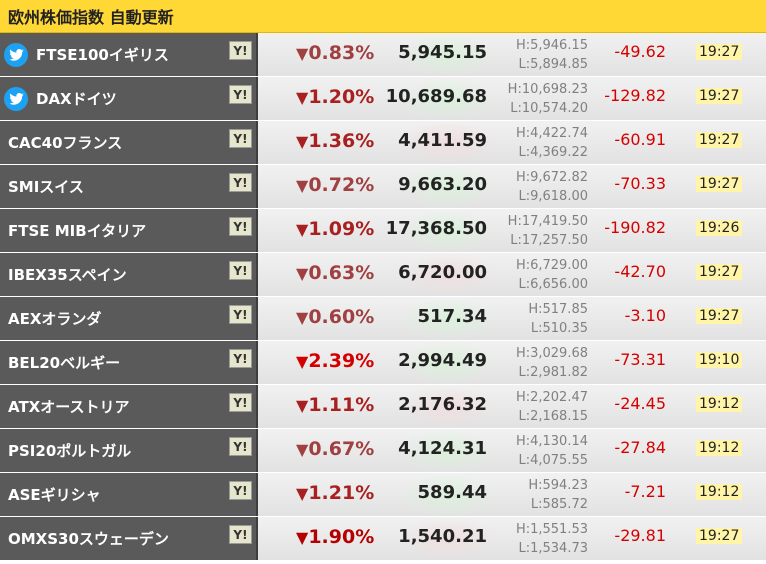  I want to click on percent-change: ▼1.36%, so click(341, 141).